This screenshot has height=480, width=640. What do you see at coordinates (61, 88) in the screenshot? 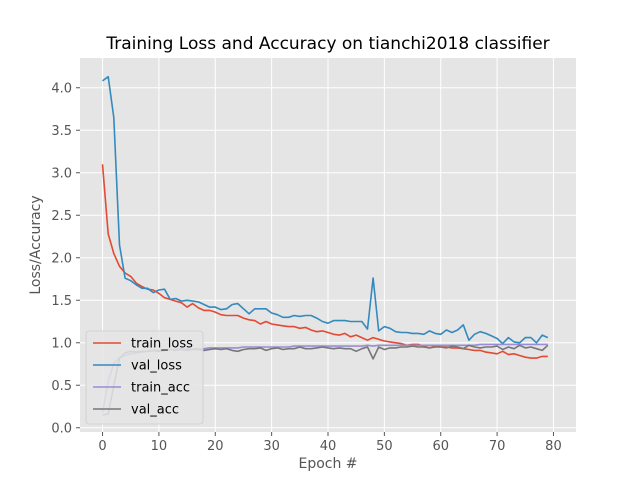
I see `y-tick-label: 4.0` at bounding box center [61, 88].